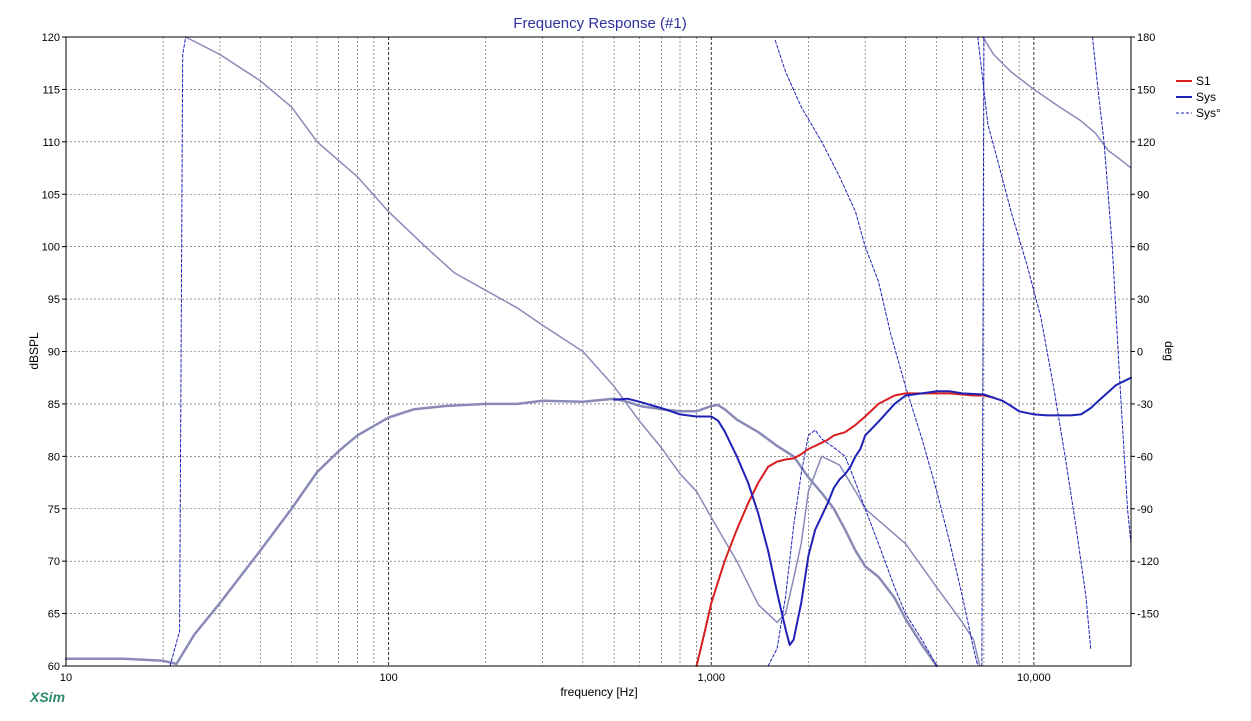 Image resolution: width=1251 pixels, height=721 pixels. I want to click on y2-tick-label: -150, so click(1148, 615).